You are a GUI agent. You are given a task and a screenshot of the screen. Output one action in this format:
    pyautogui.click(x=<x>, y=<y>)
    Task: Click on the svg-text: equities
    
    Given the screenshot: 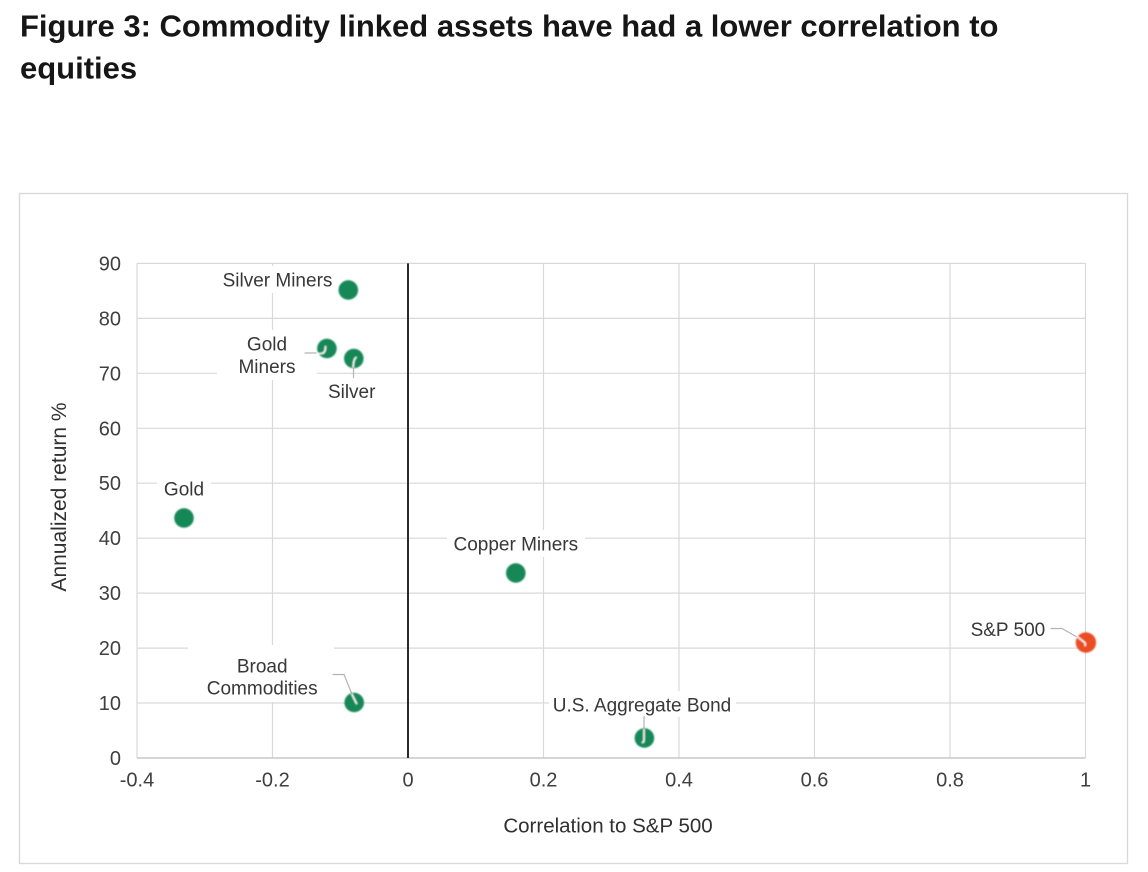 What is the action you would take?
    pyautogui.click(x=78, y=67)
    